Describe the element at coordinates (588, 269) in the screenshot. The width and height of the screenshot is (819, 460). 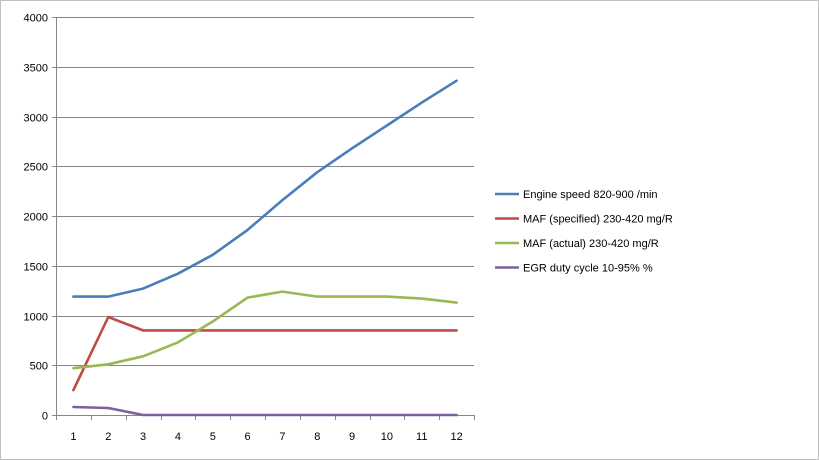
I see `legend-label: EGR duty cycle 10-95% %` at that location.